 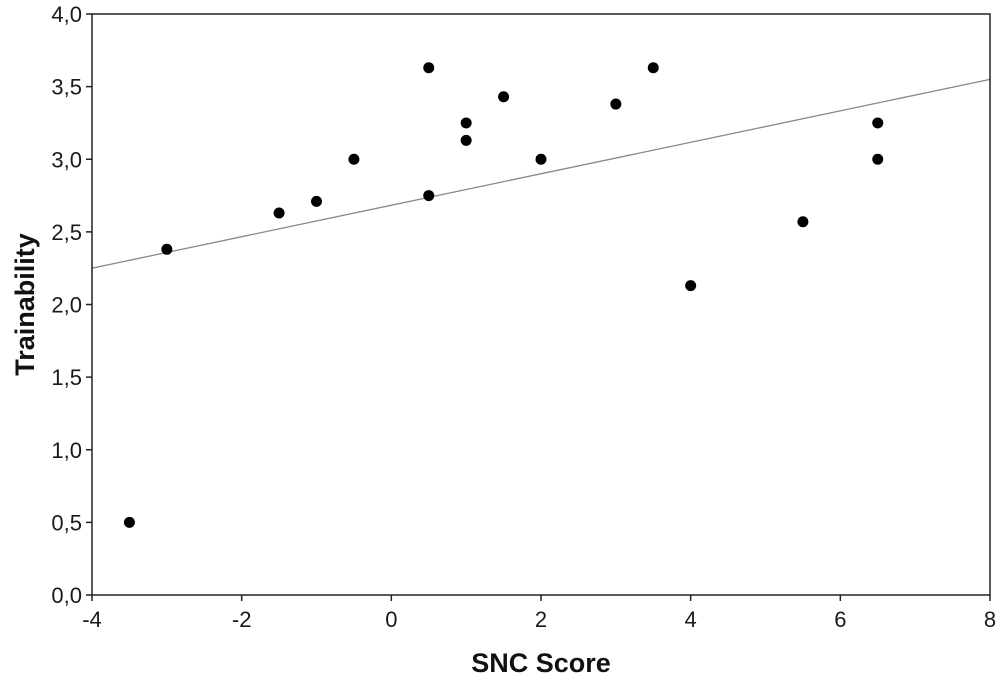 I want to click on y-tick-label: 3,0, so click(x=66, y=159).